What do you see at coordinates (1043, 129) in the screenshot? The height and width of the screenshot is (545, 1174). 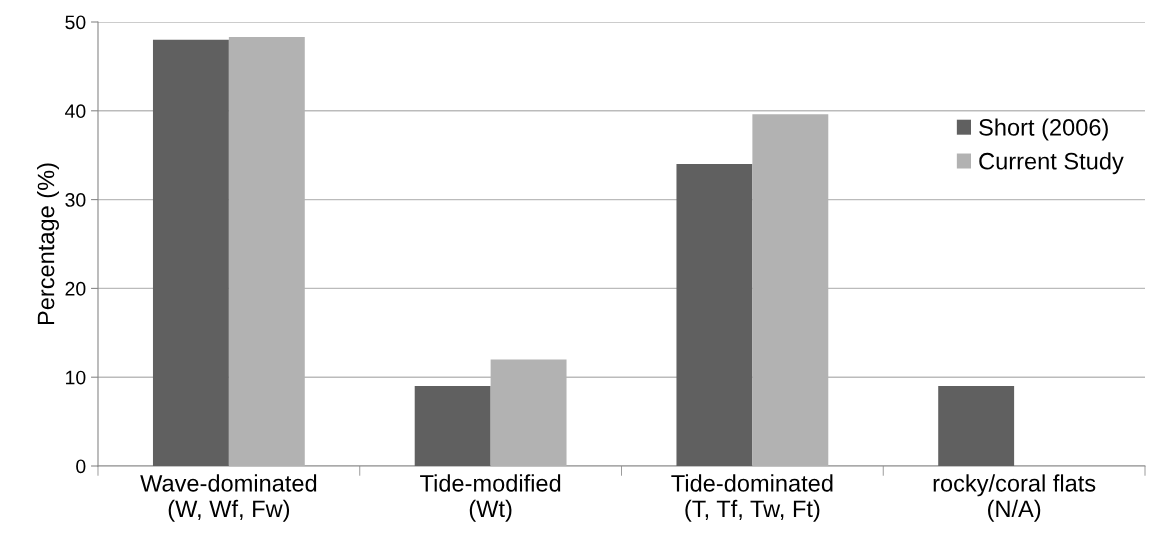 I see `legend-label: Short (2006)` at bounding box center [1043, 129].